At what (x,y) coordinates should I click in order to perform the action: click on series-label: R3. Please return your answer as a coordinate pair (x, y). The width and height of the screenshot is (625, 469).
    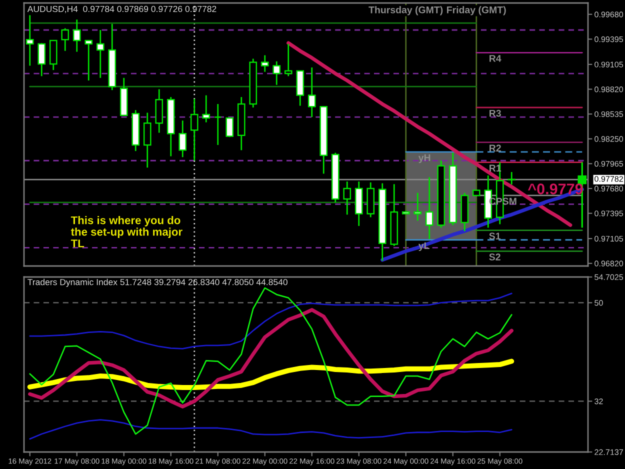
    Looking at the image, I should click on (495, 113).